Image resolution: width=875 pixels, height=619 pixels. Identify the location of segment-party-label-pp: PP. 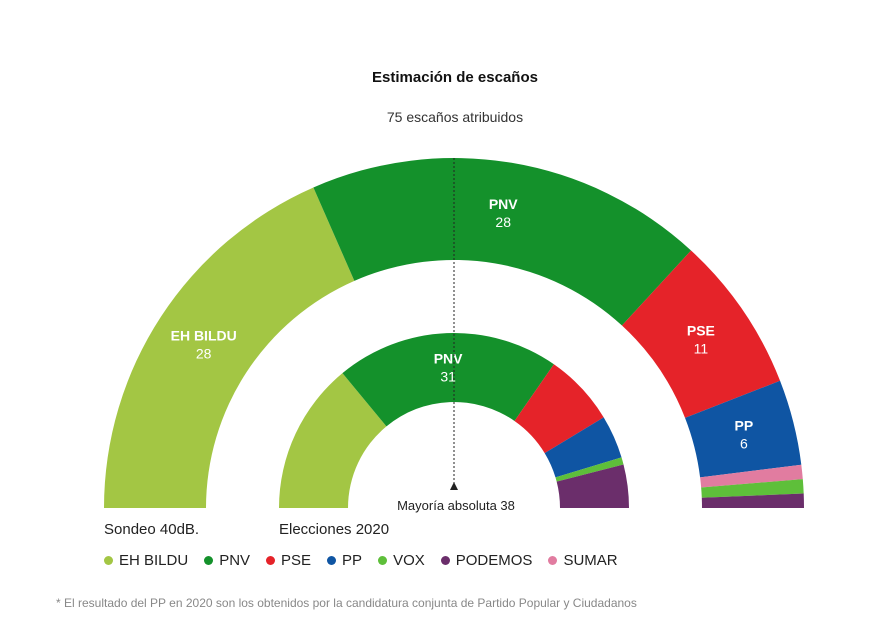
(744, 426).